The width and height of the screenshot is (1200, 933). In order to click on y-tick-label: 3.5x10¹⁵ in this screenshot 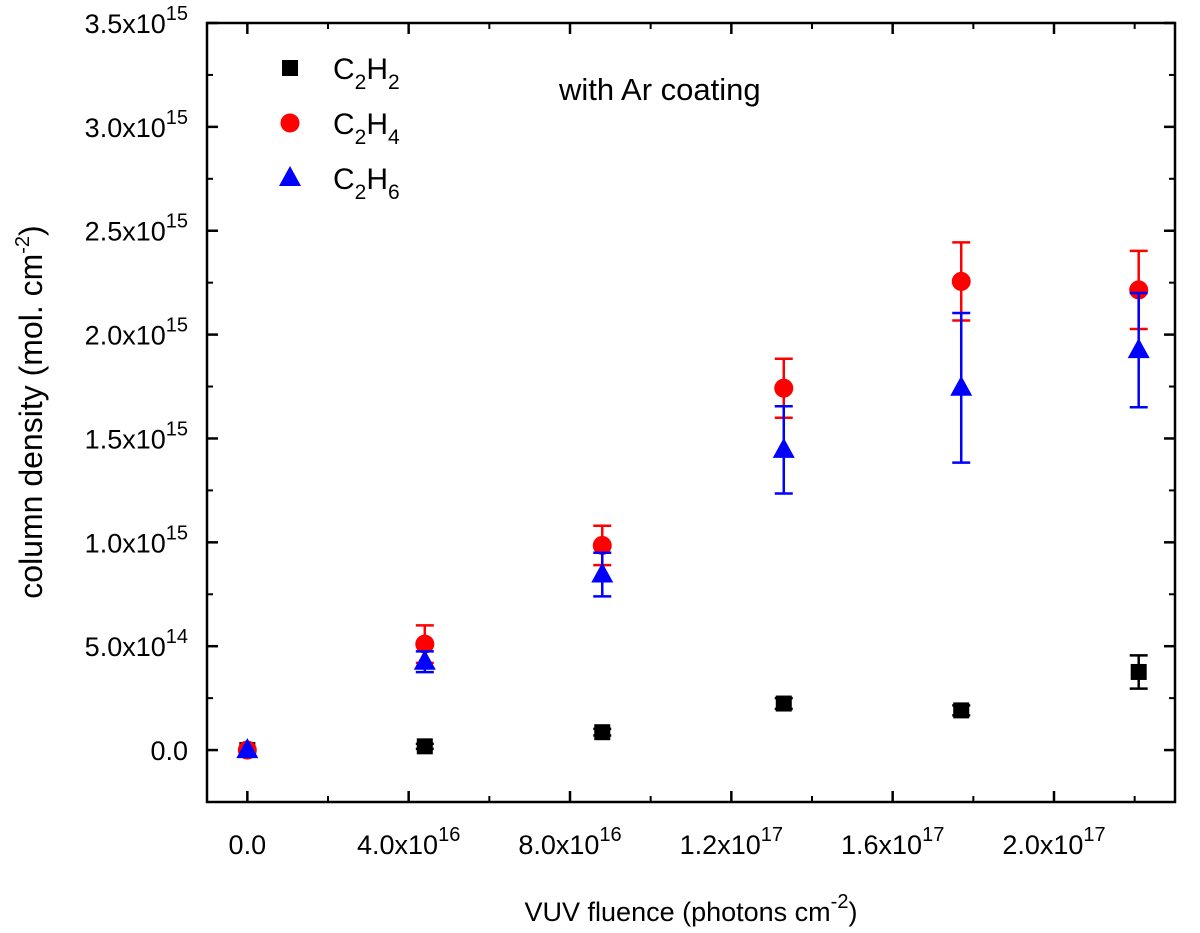, I will do `click(136, 21)`.